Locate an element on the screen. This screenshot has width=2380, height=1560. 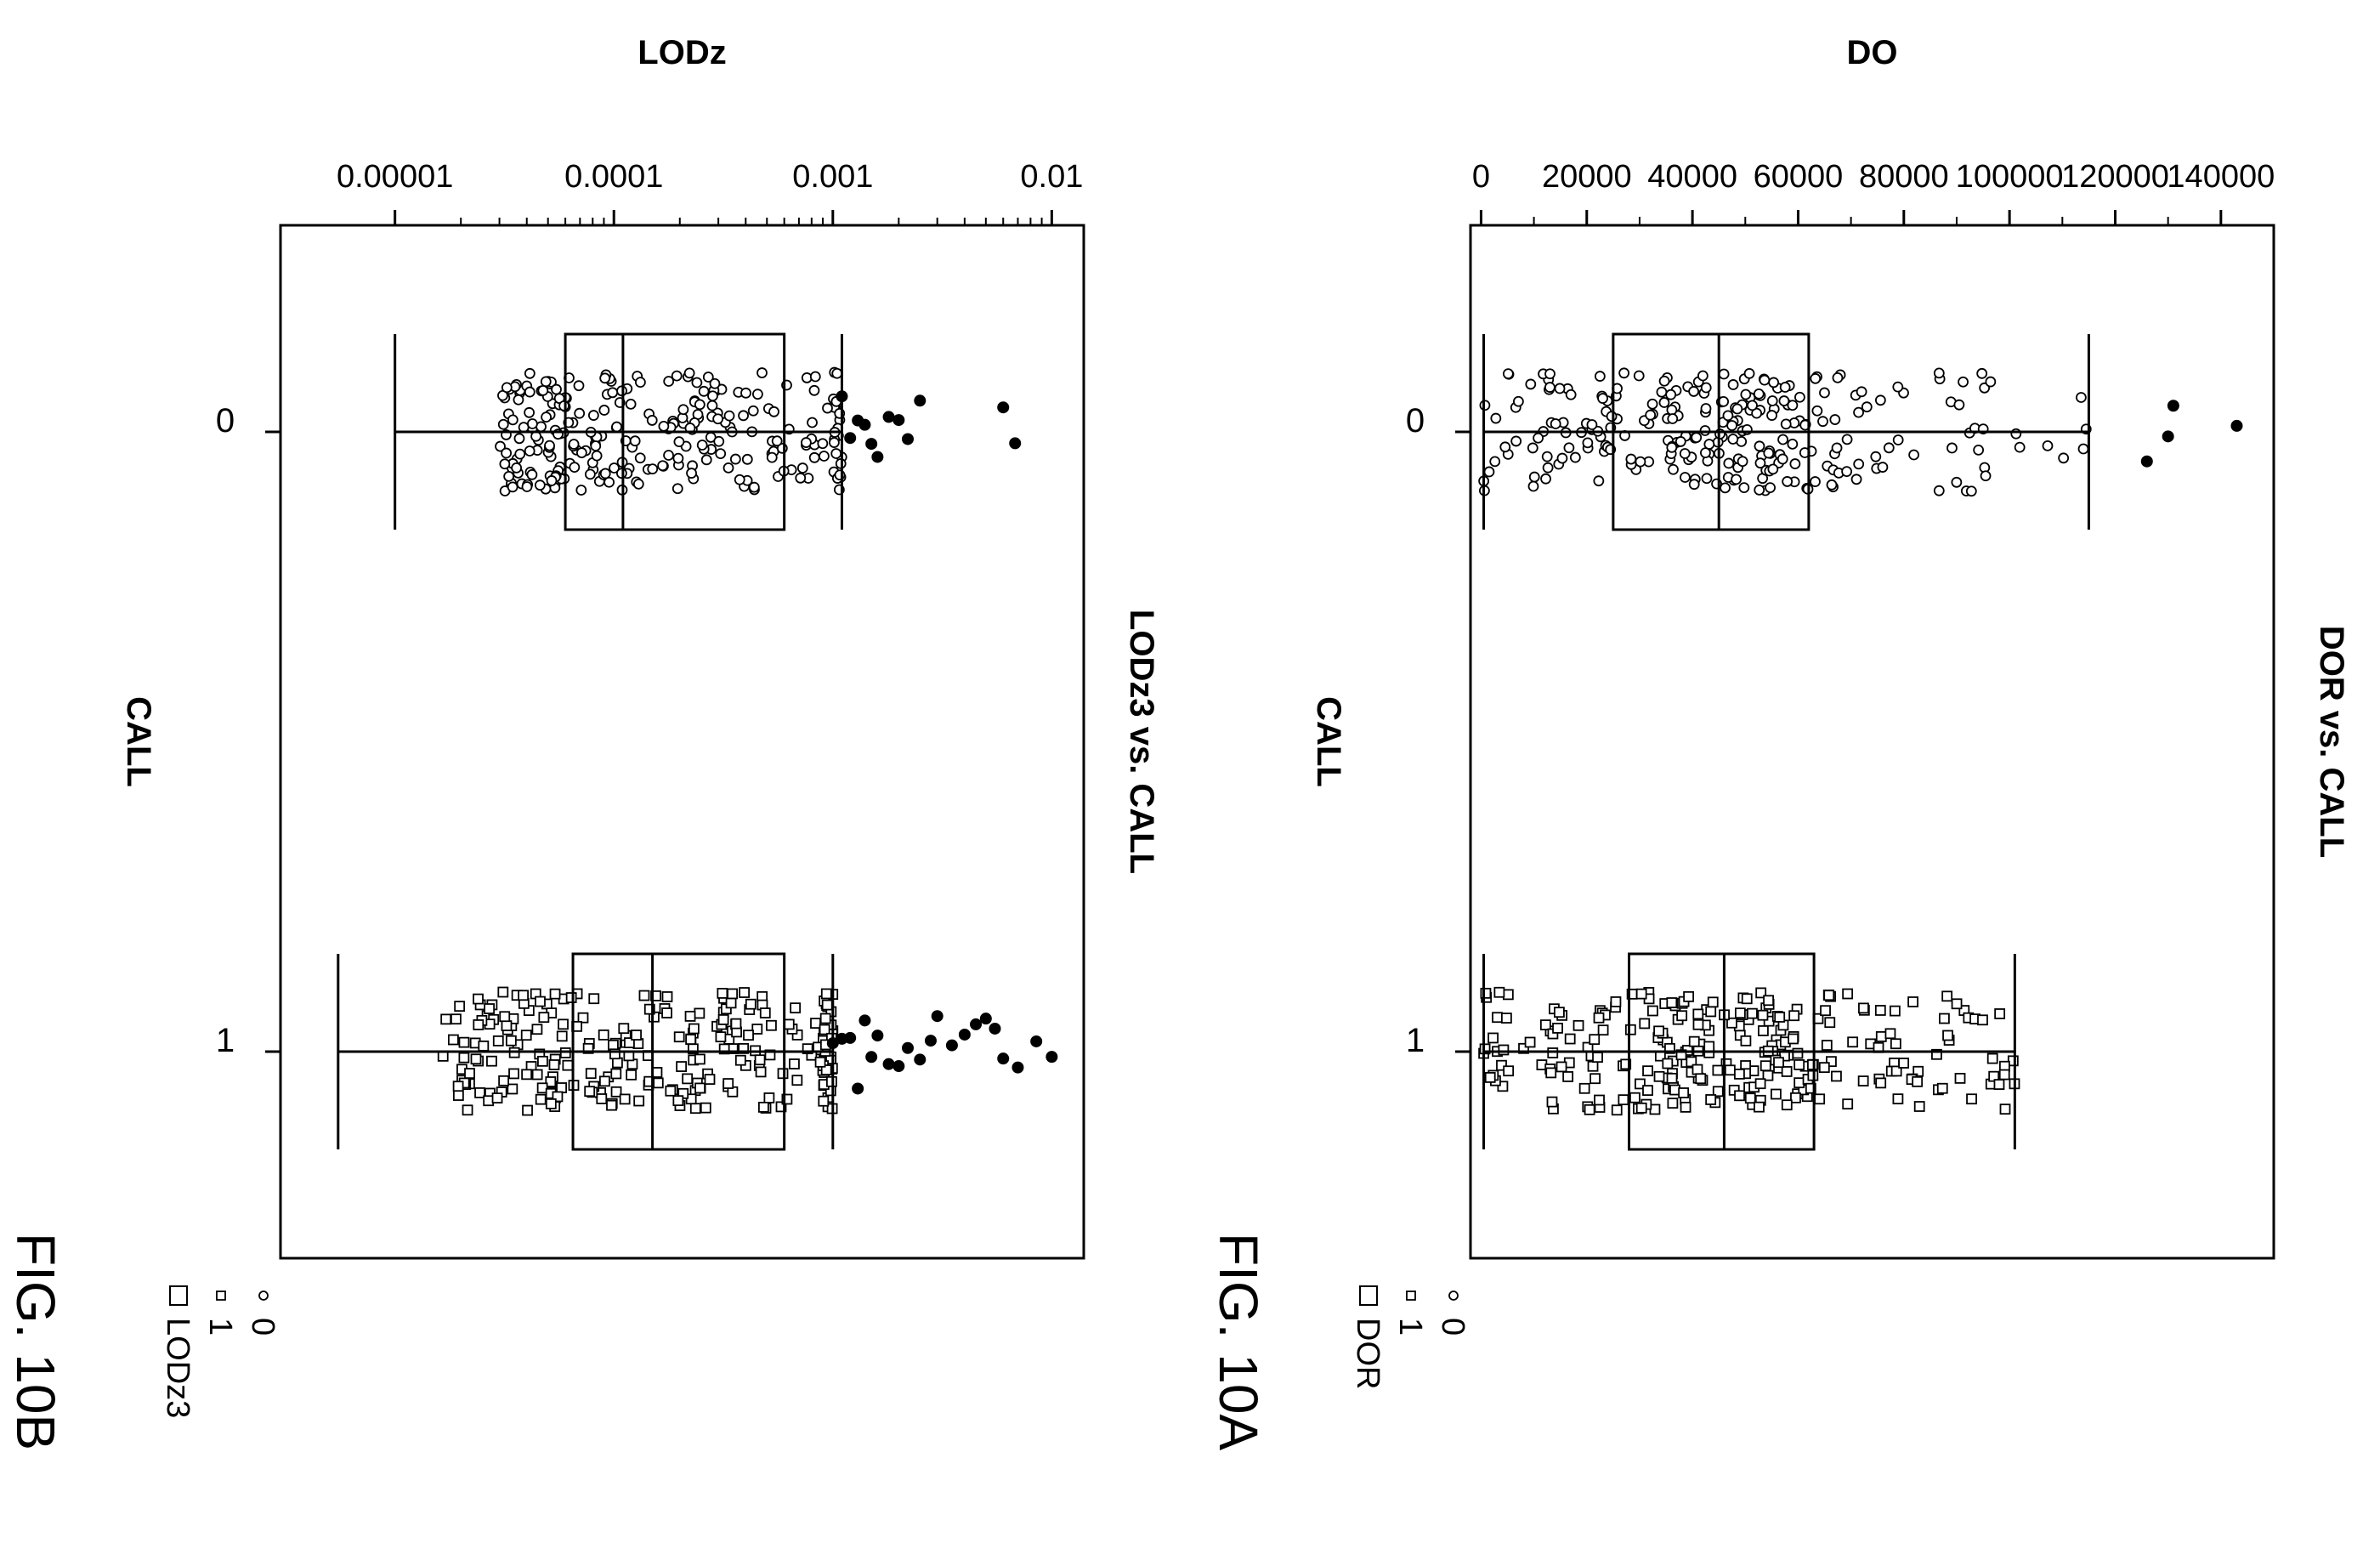
legend-label: DOR is located at coordinates (1368, 1353).